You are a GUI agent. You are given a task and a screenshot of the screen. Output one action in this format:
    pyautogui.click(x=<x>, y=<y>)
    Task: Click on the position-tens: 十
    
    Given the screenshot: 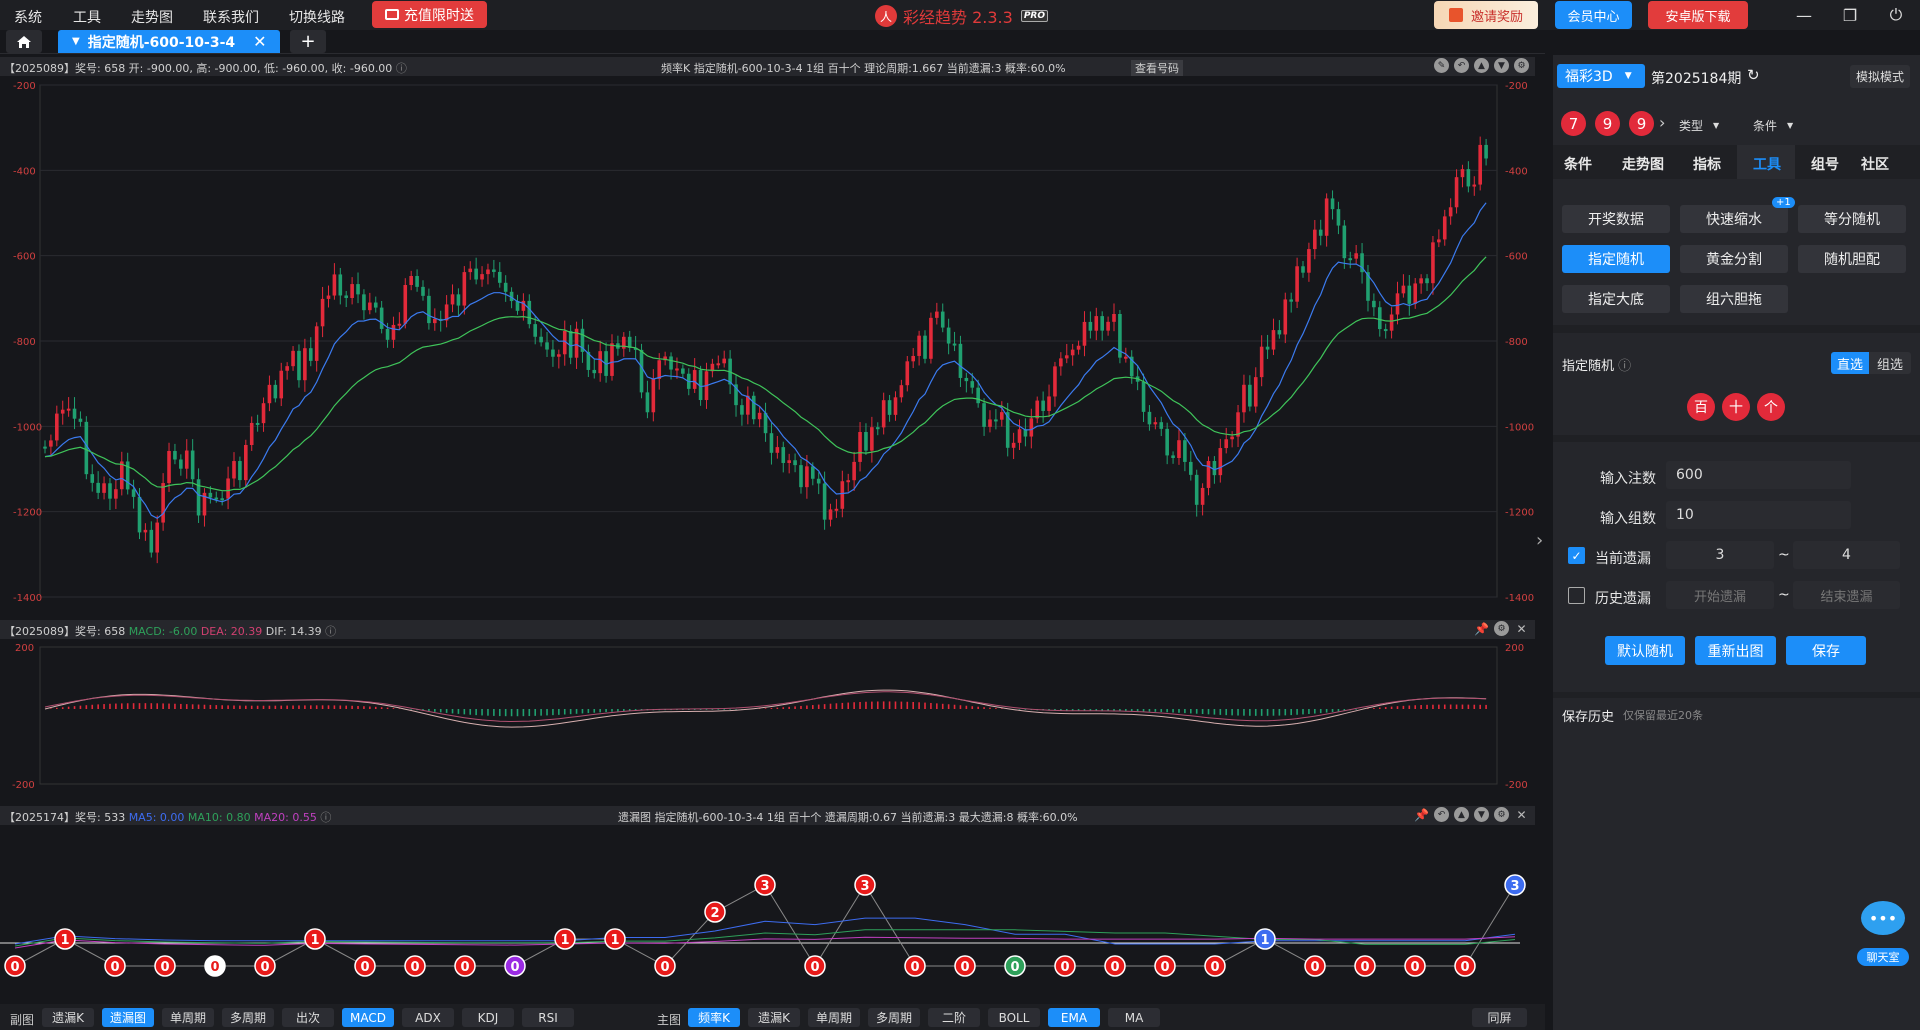 What is the action you would take?
    pyautogui.click(x=1736, y=407)
    